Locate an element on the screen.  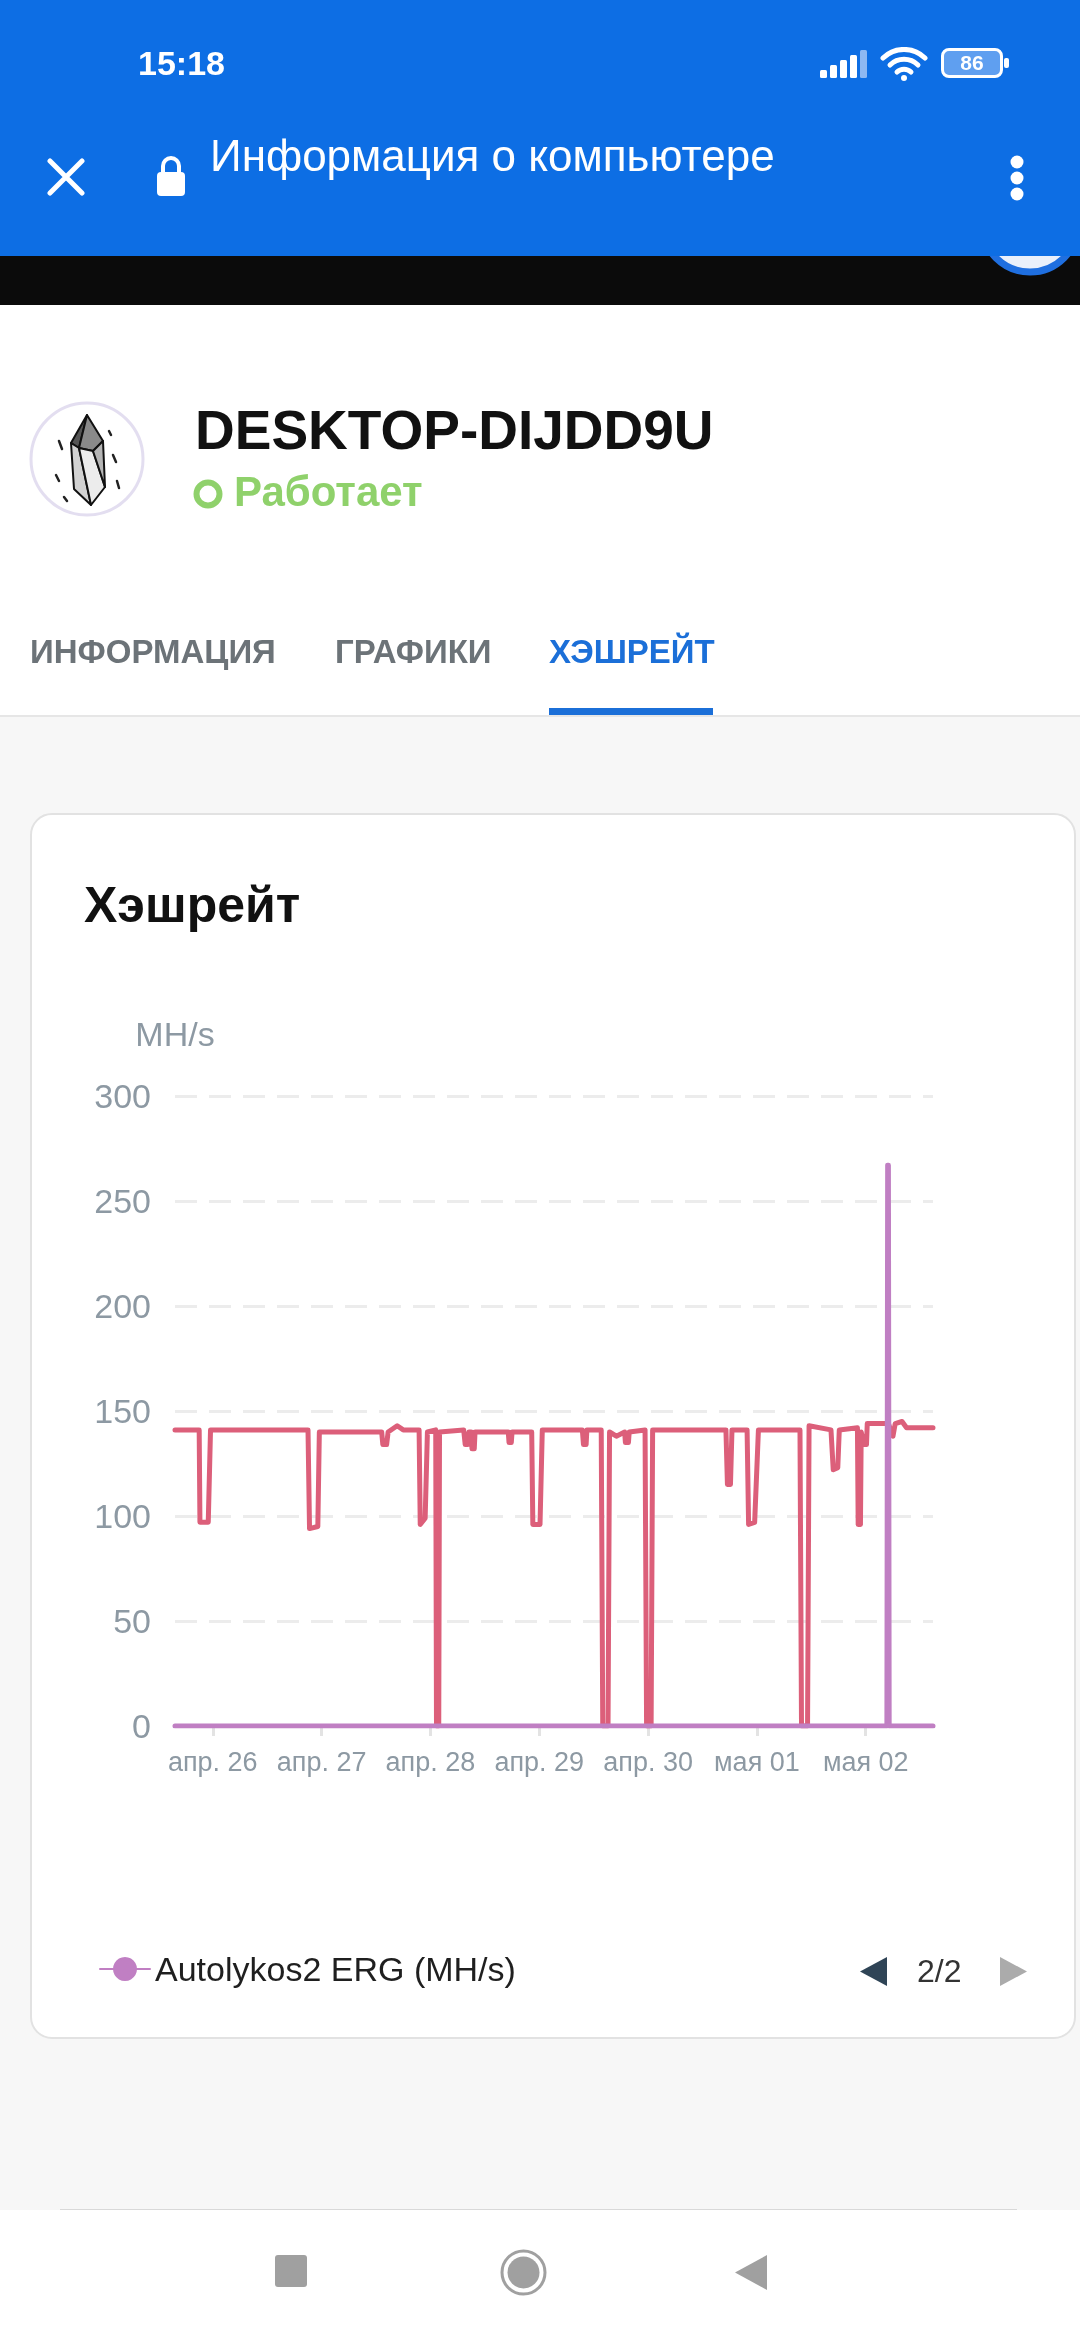
x-tick-label: апр. 30 is located at coordinates (648, 1761).